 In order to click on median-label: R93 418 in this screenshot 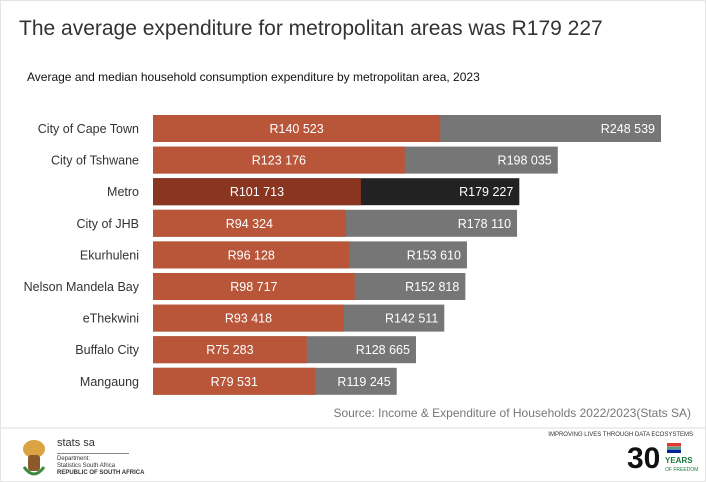, I will do `click(248, 319)`.